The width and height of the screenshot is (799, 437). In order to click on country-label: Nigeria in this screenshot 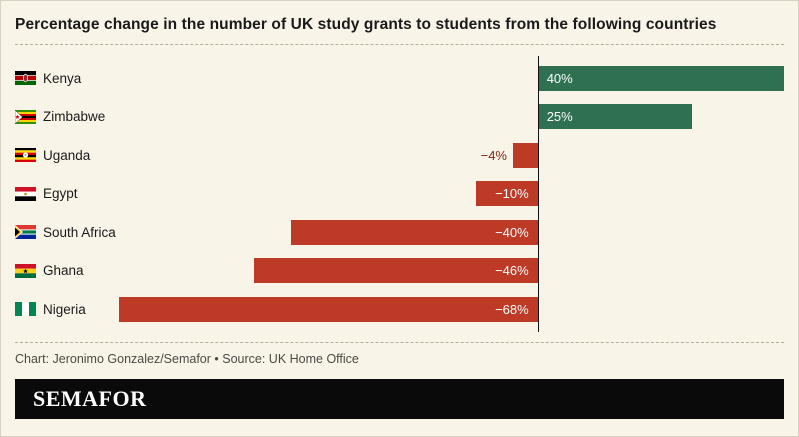, I will do `click(67, 309)`.